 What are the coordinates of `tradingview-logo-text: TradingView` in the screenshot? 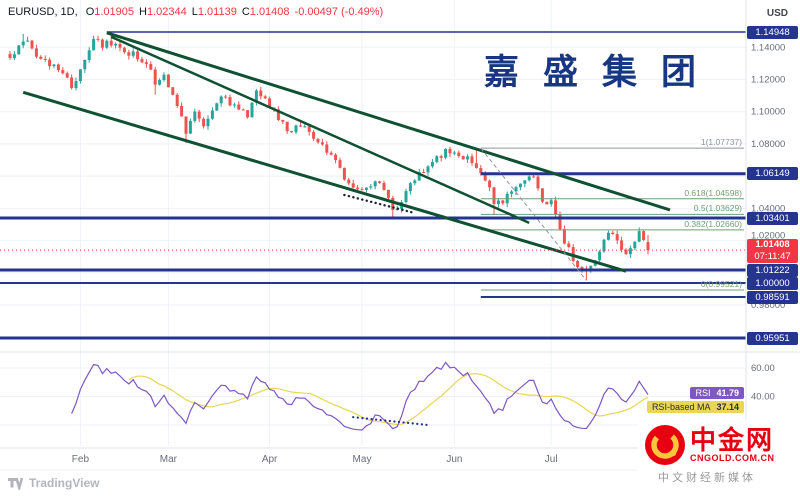 It's located at (64, 483).